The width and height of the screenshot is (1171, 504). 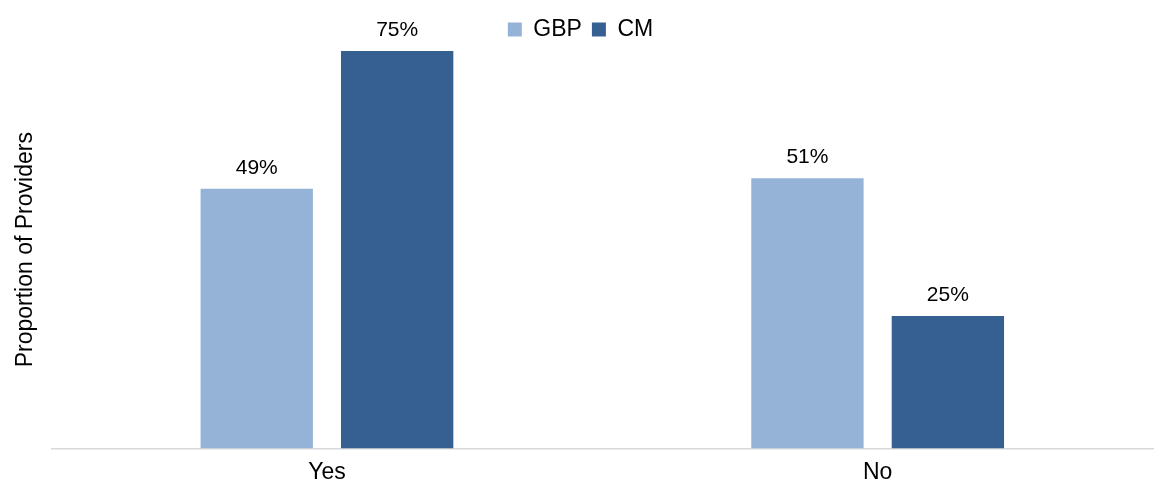 What do you see at coordinates (635, 27) in the screenshot?
I see `legend-label: CM` at bounding box center [635, 27].